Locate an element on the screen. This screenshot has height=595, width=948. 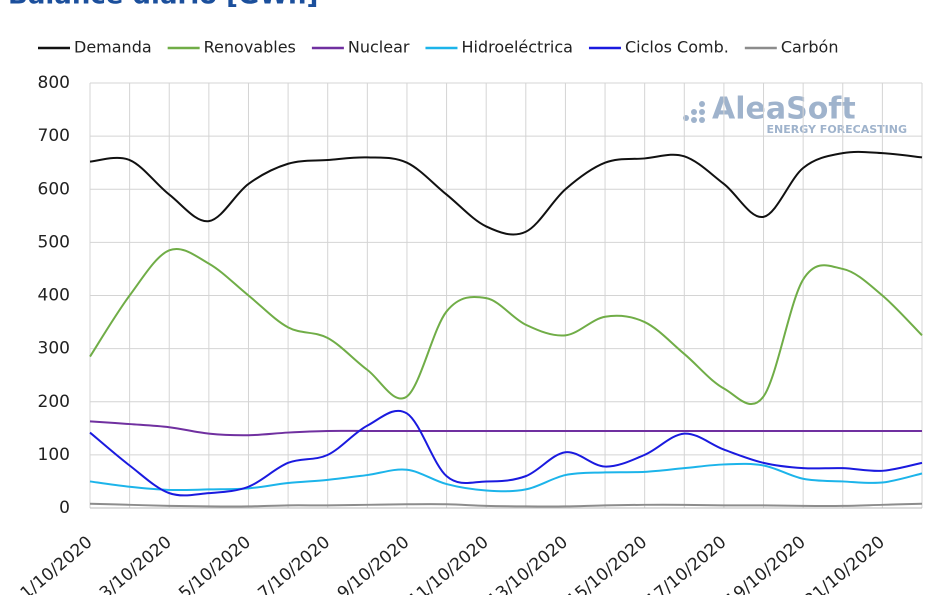
x-tick-label: 5/10/2020 is located at coordinates (215, 563).